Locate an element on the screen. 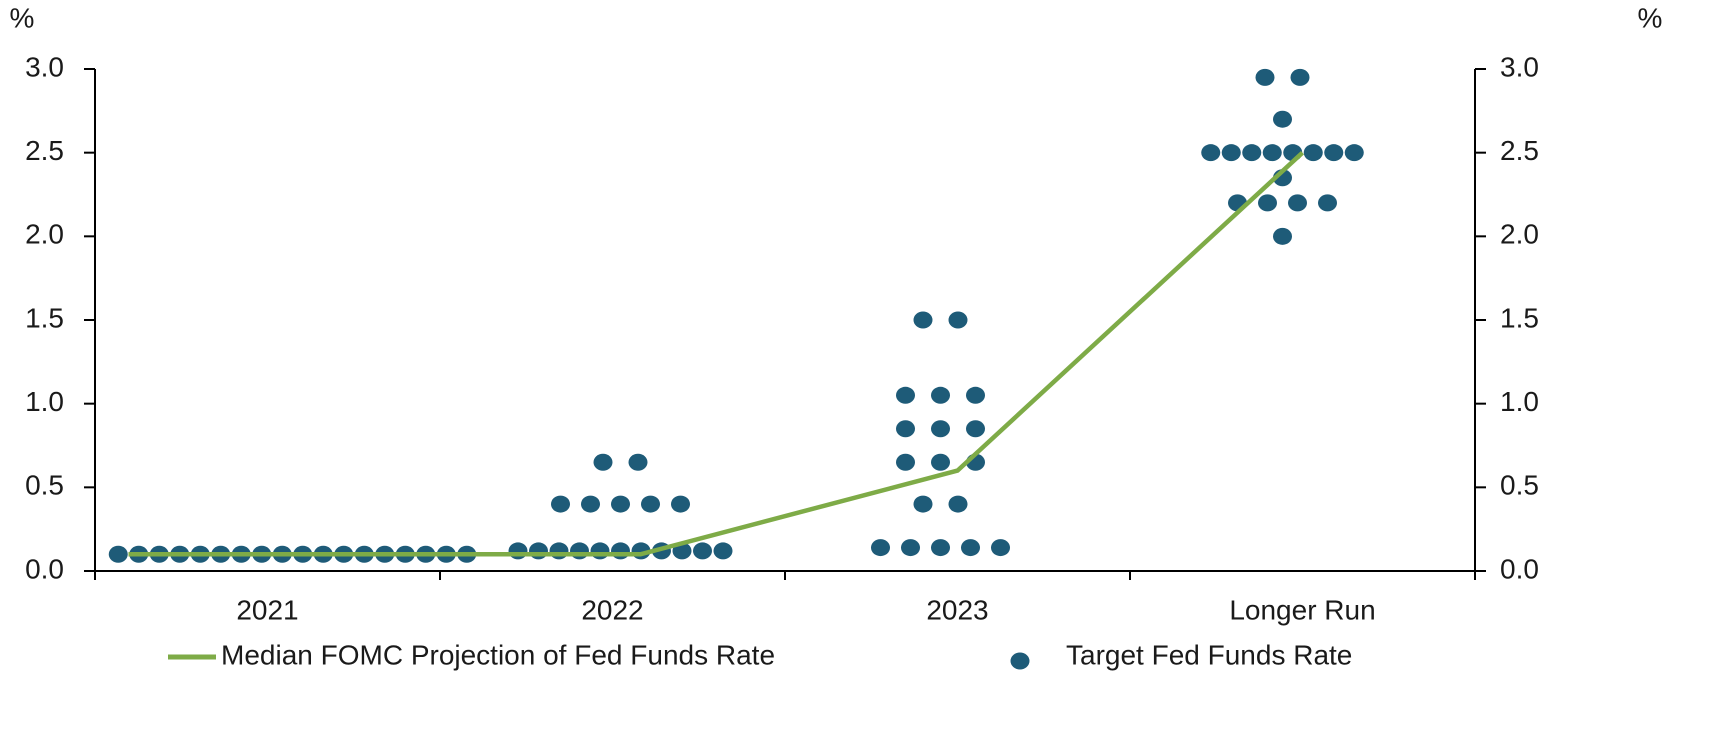 The width and height of the screenshot is (1732, 744). y-tick-label: 2.5 is located at coordinates (44, 150).